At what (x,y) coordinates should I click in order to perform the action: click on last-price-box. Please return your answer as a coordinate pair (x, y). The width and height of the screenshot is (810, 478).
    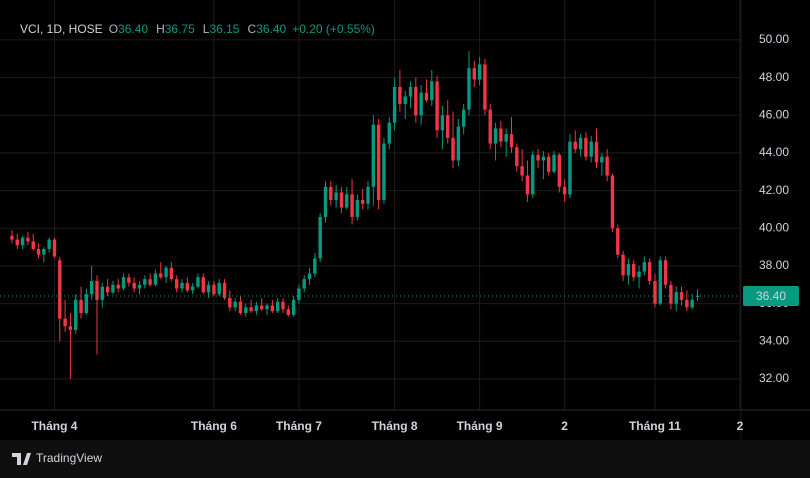
    Looking at the image, I should click on (771, 296).